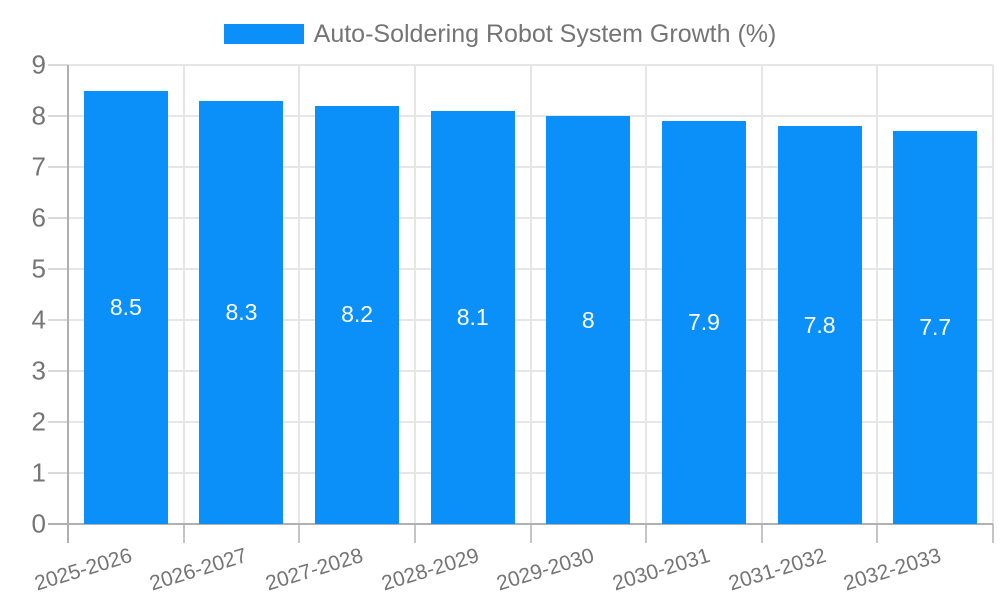  What do you see at coordinates (38, 370) in the screenshot?
I see `y-tick-label: 3` at bounding box center [38, 370].